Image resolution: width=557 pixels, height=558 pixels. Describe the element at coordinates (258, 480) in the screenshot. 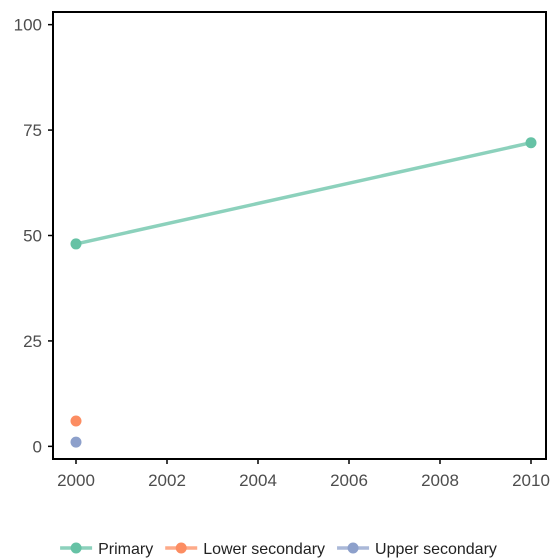

I see `x-tick-label: 2004` at that location.